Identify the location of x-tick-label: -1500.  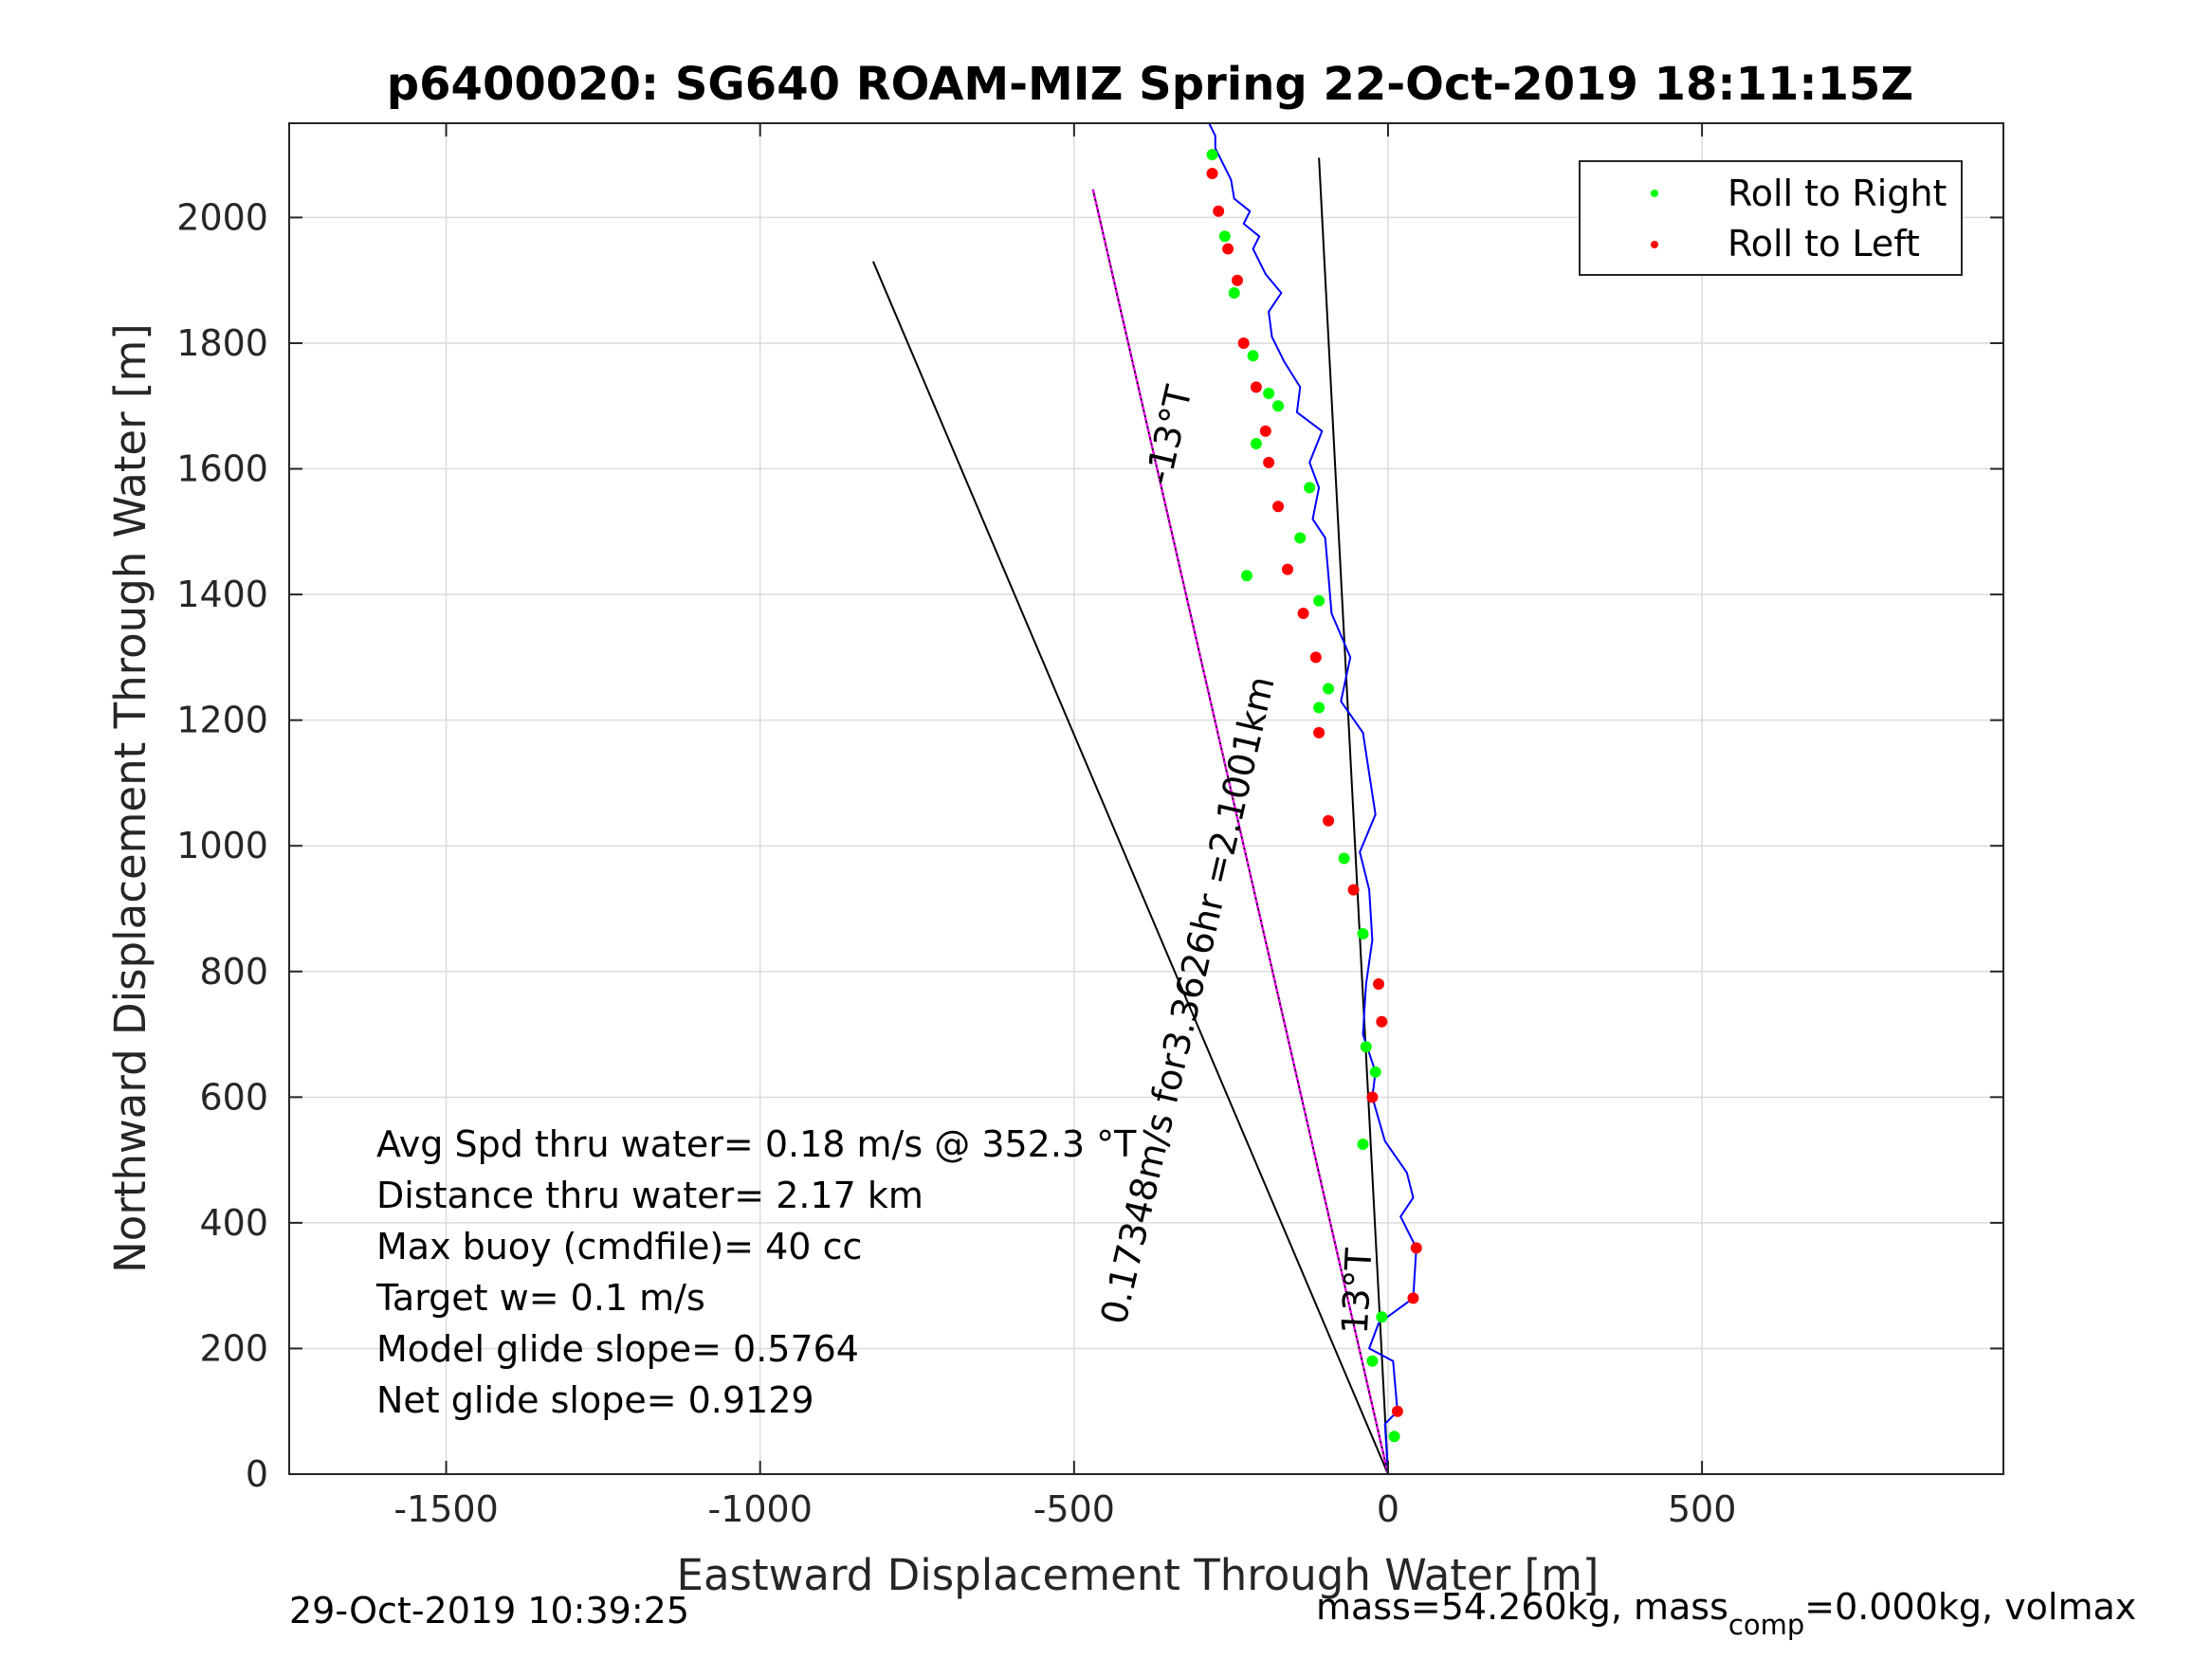
(445, 1509).